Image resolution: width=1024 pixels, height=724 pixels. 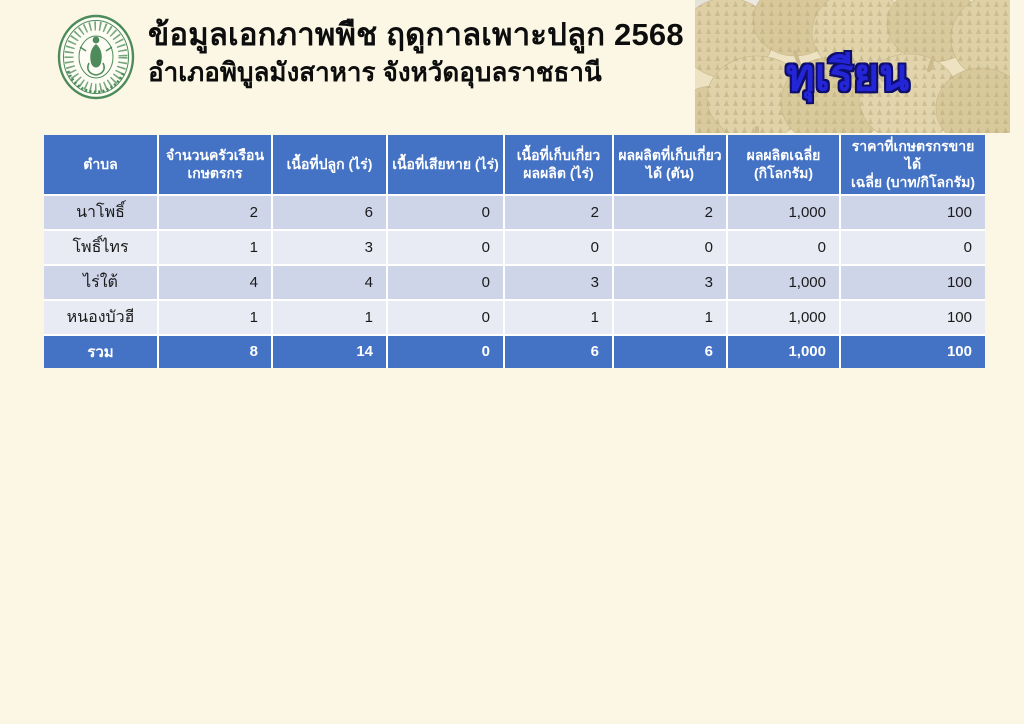 I want to click on agency-logo, so click(x=96, y=57).